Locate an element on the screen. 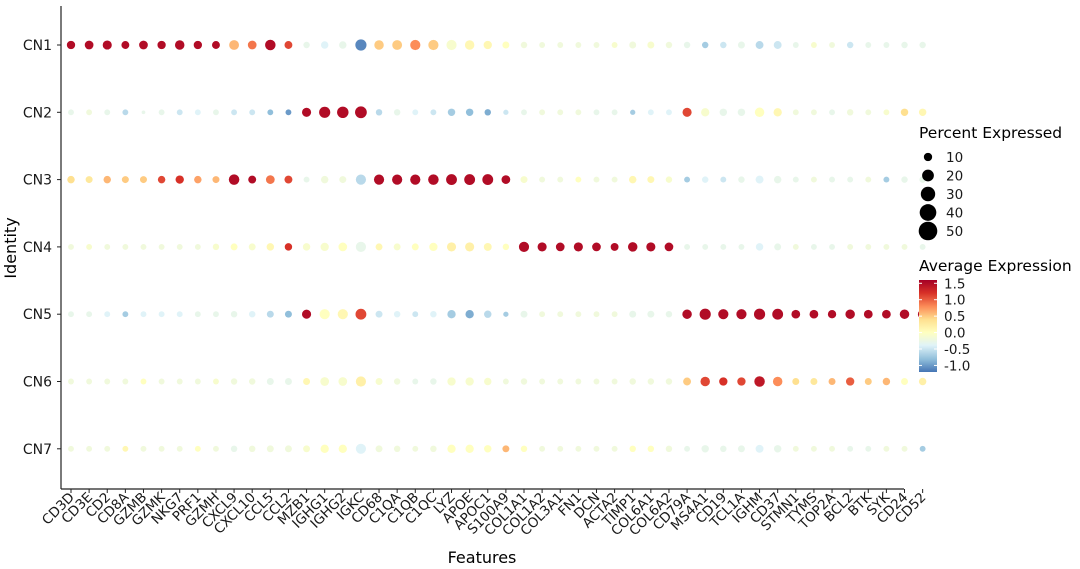 The image size is (1080, 569). dot-cn1-col3a1 is located at coordinates (560, 45).